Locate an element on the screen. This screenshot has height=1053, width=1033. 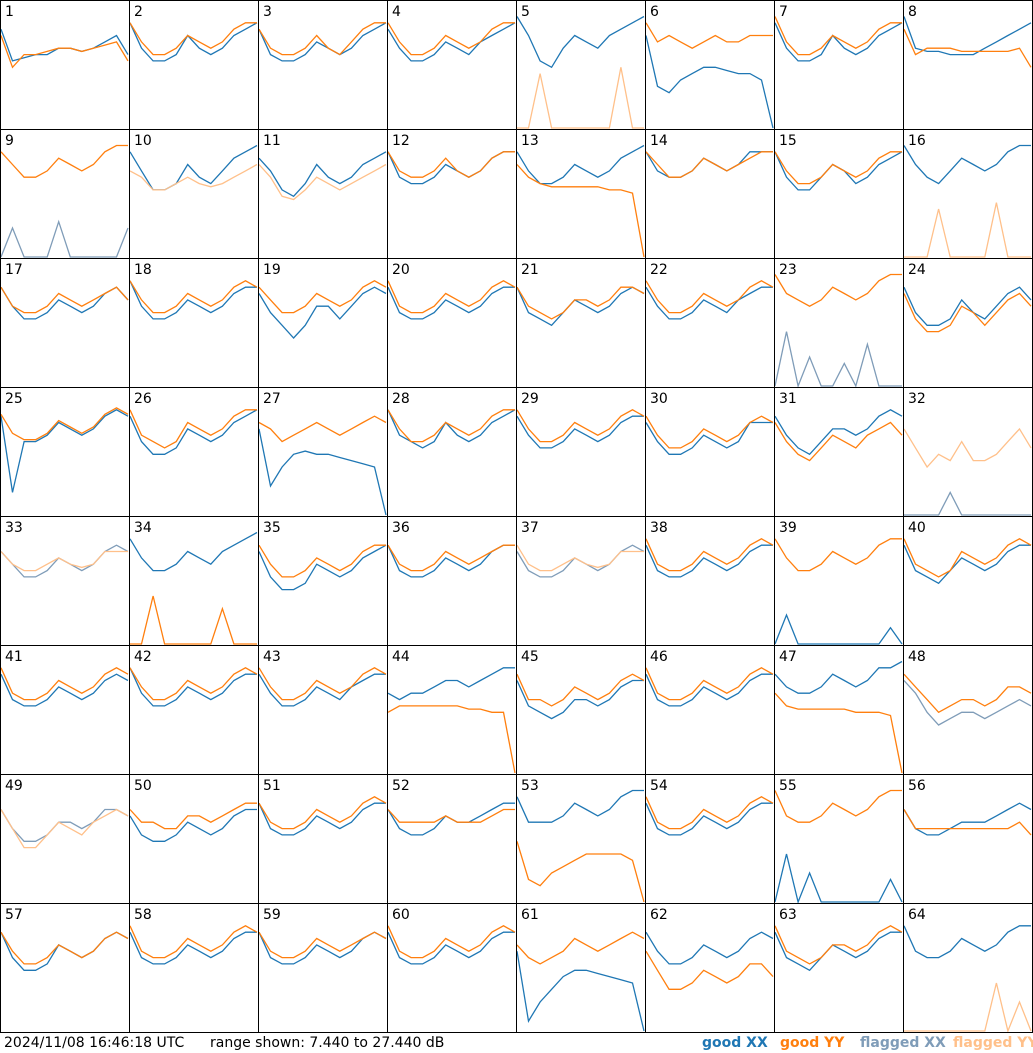
panel-label: 42 is located at coordinates (143, 657).